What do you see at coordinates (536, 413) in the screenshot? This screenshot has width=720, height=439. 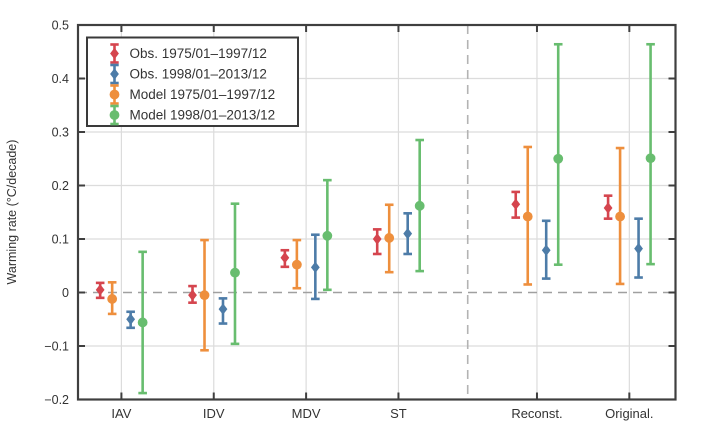 I see `x-category-label: Reconst.` at bounding box center [536, 413].